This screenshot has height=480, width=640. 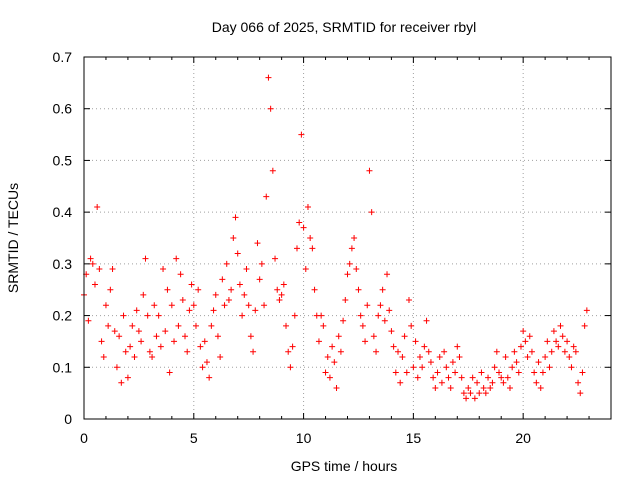 I want to click on y-tick-label: 0.2, so click(x=63, y=316).